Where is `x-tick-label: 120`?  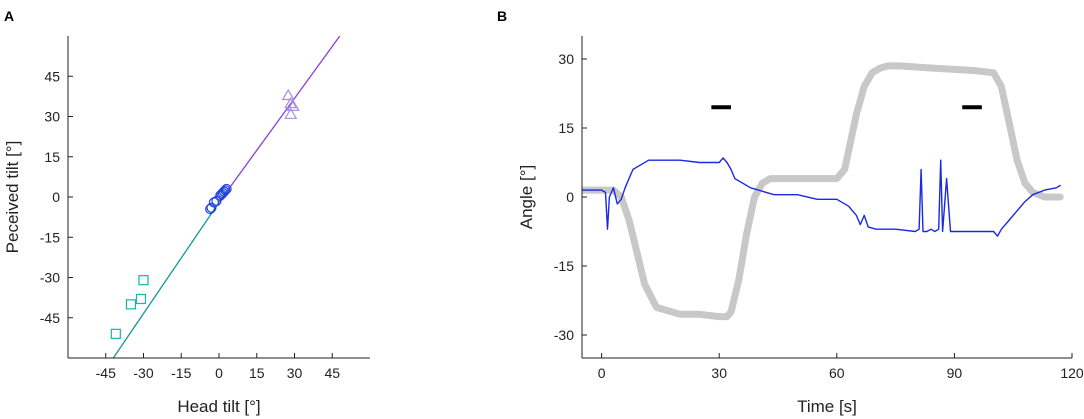
x-tick-label: 120 is located at coordinates (1072, 373).